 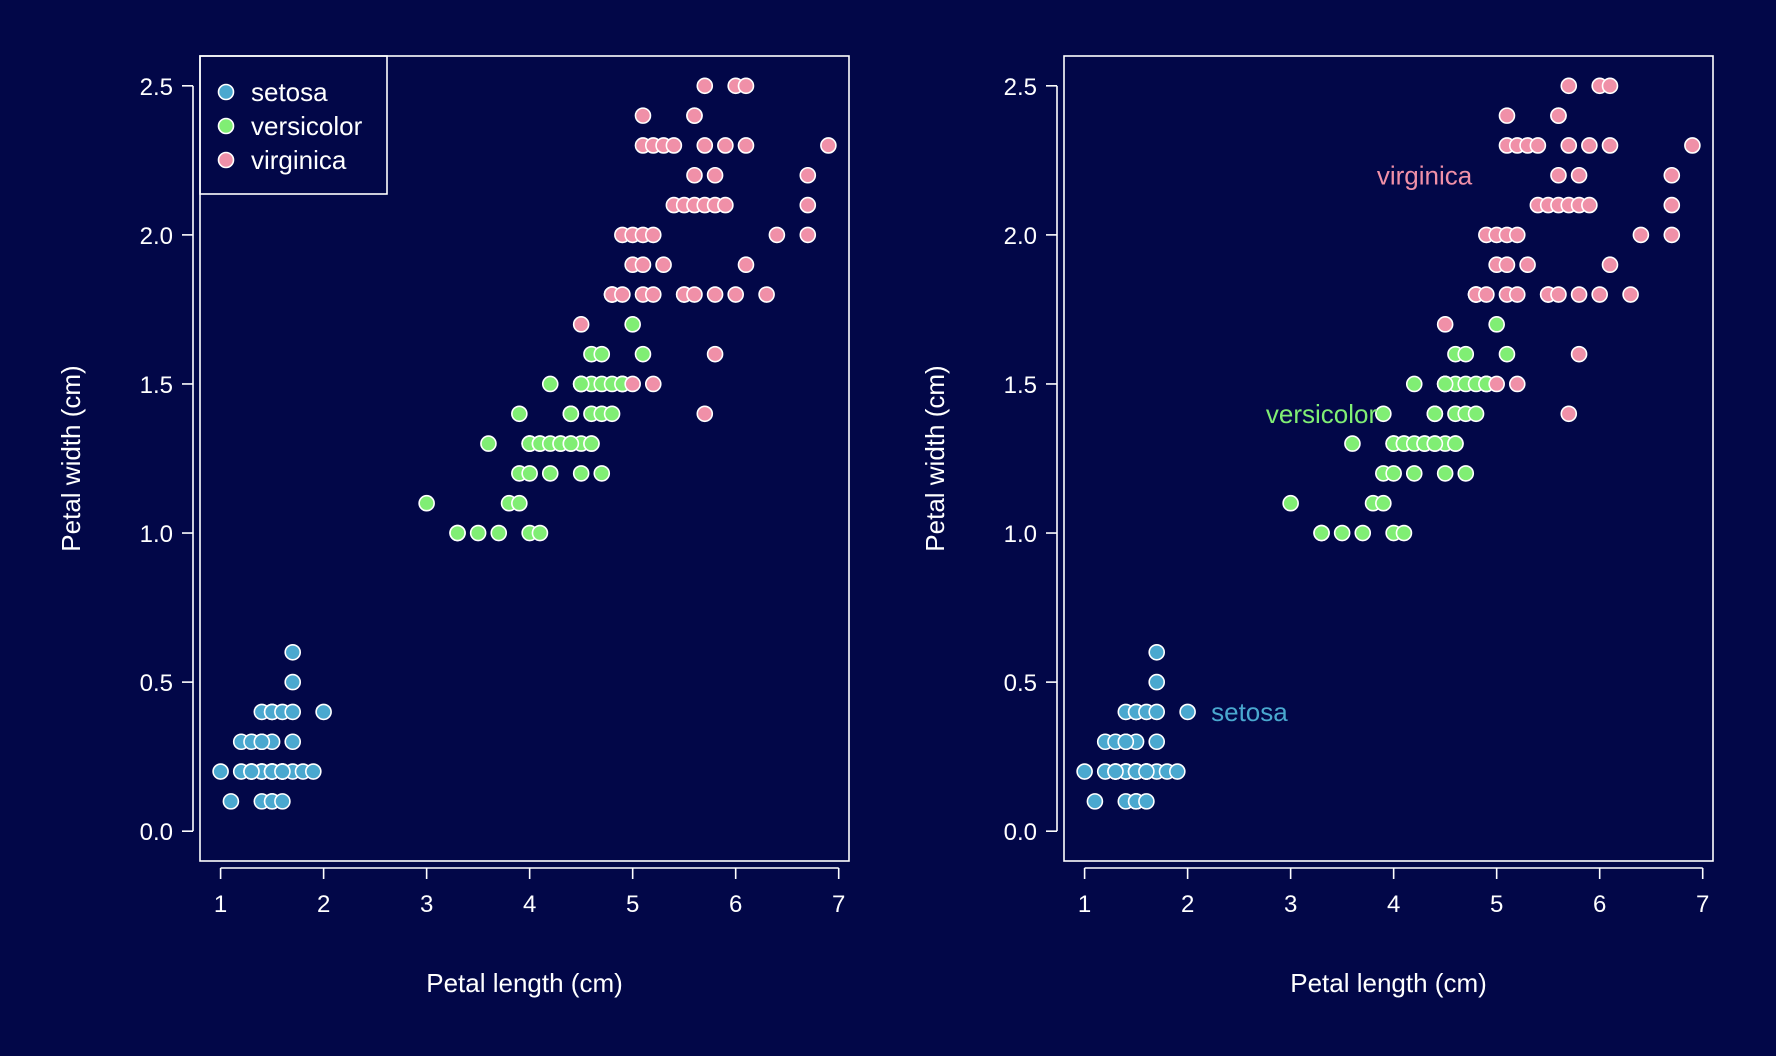 What do you see at coordinates (156, 683) in the screenshot?
I see `y-tick-label: 0.5` at bounding box center [156, 683].